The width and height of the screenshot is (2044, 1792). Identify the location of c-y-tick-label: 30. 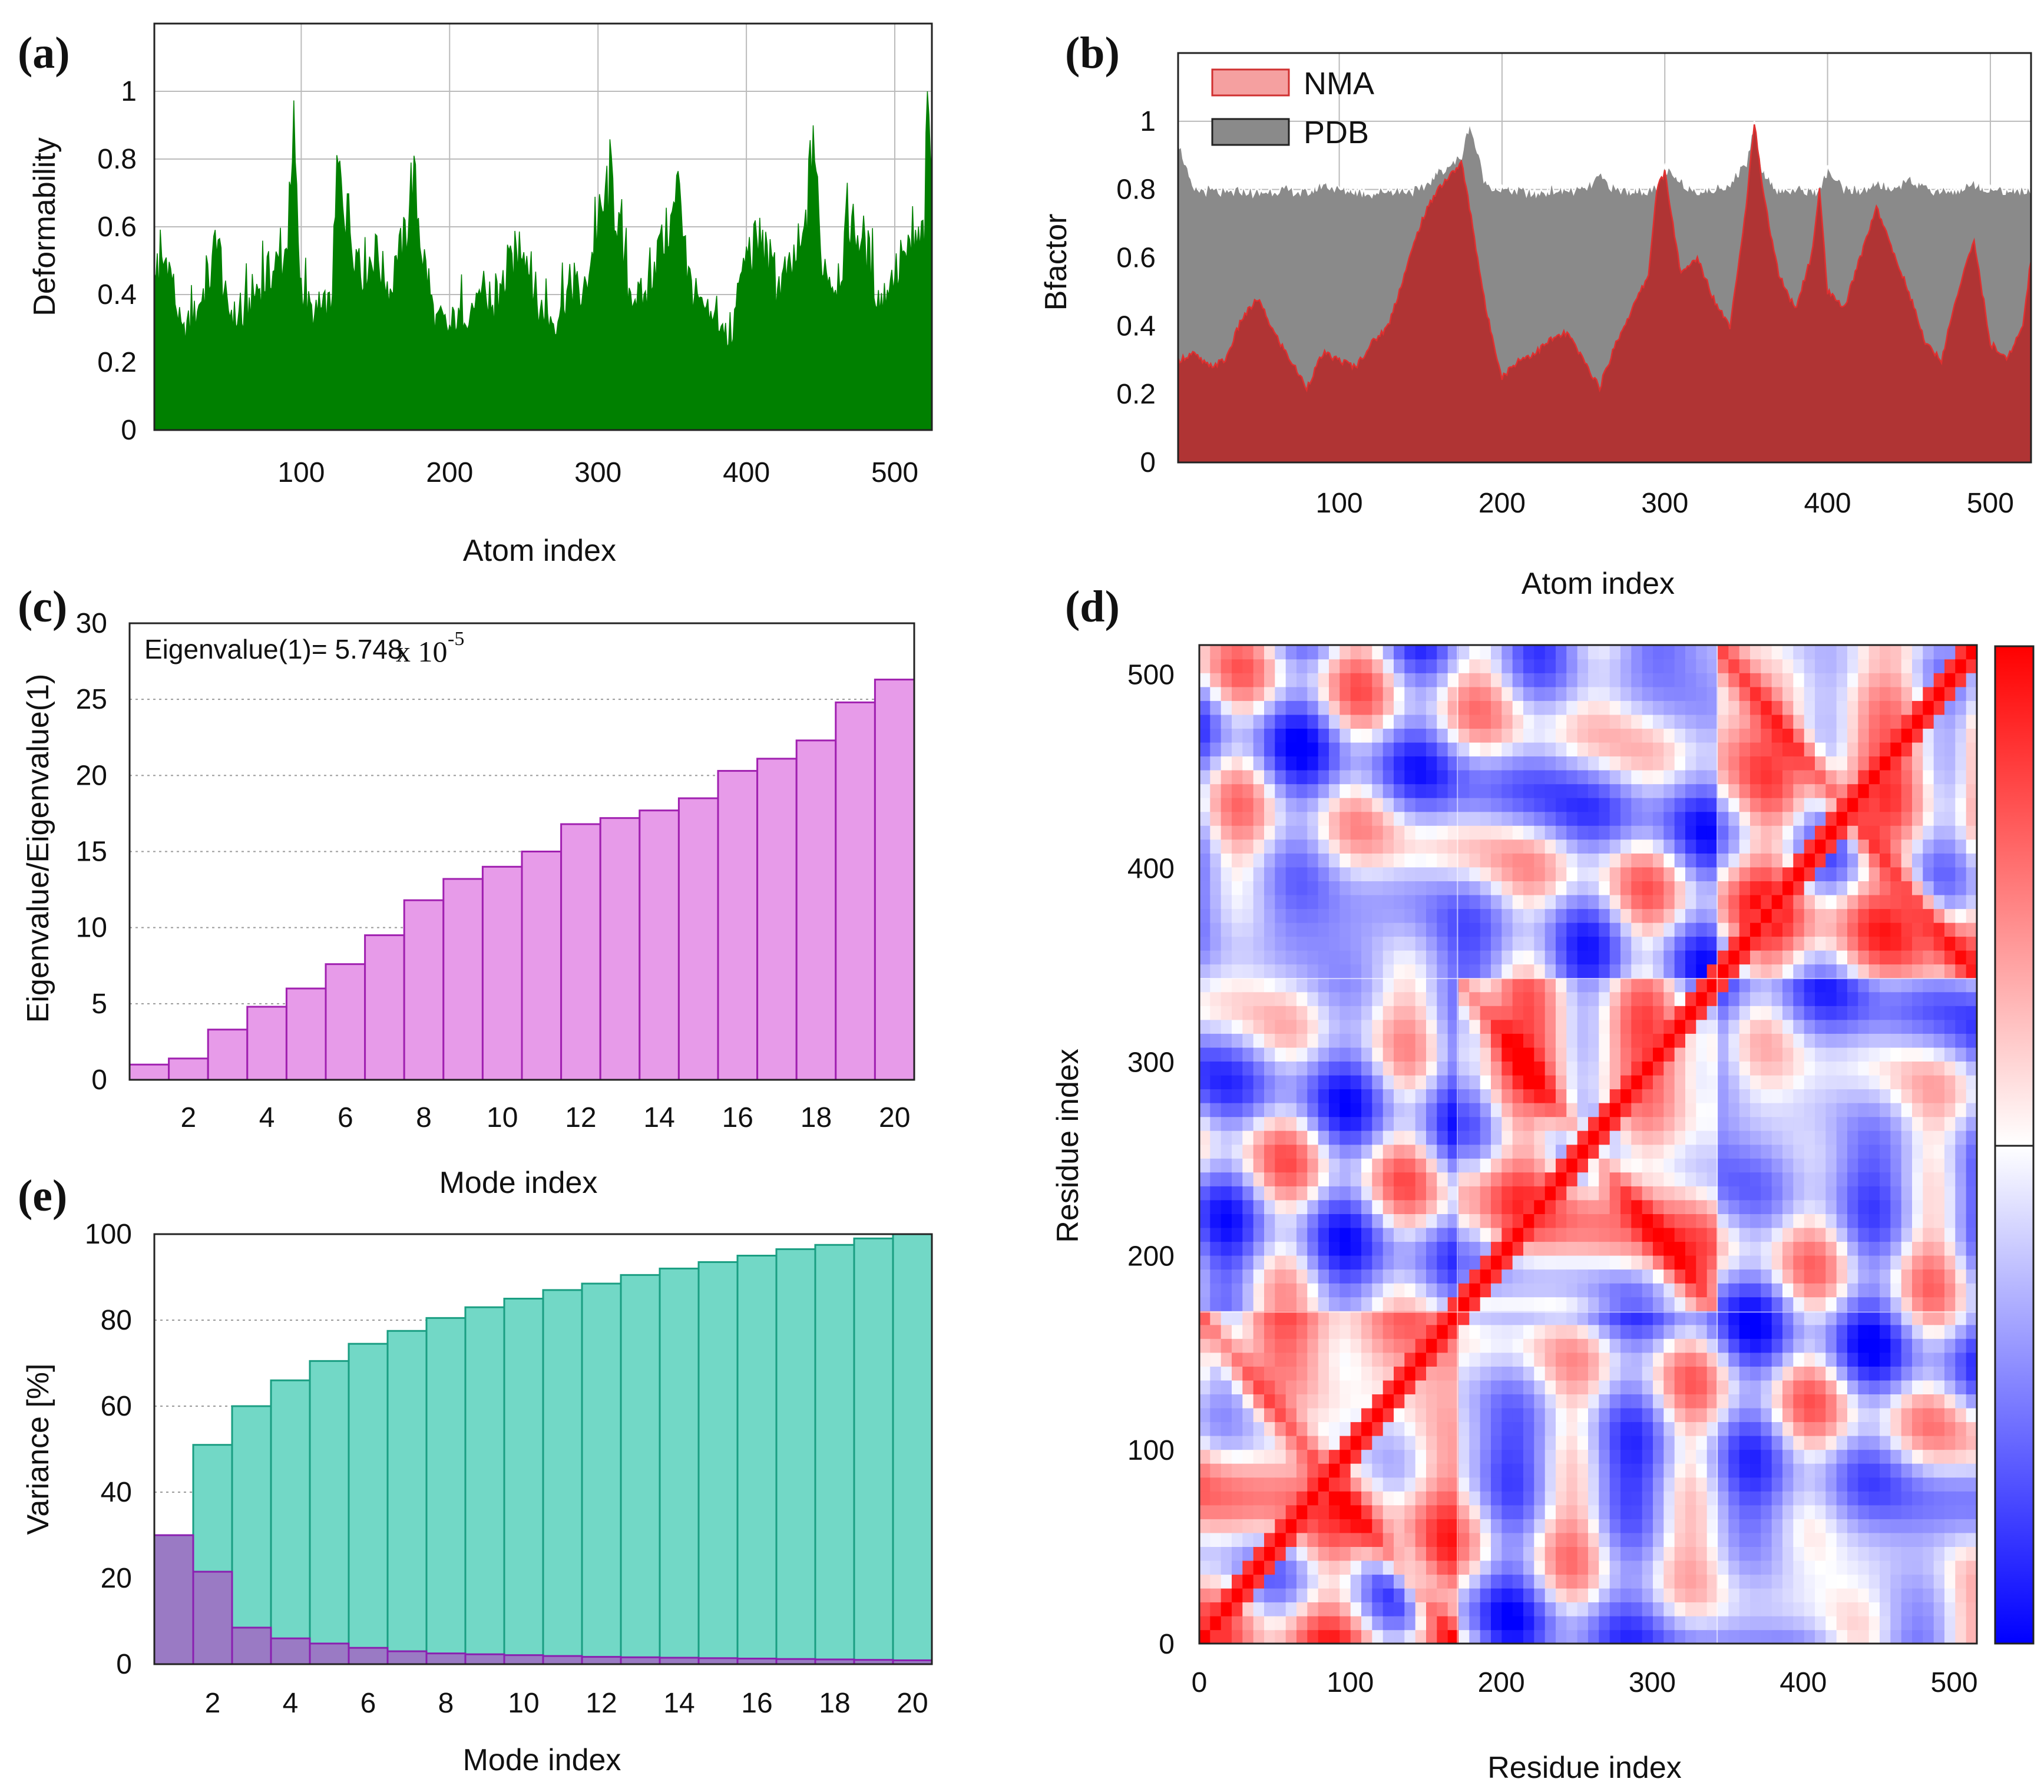
(91, 623).